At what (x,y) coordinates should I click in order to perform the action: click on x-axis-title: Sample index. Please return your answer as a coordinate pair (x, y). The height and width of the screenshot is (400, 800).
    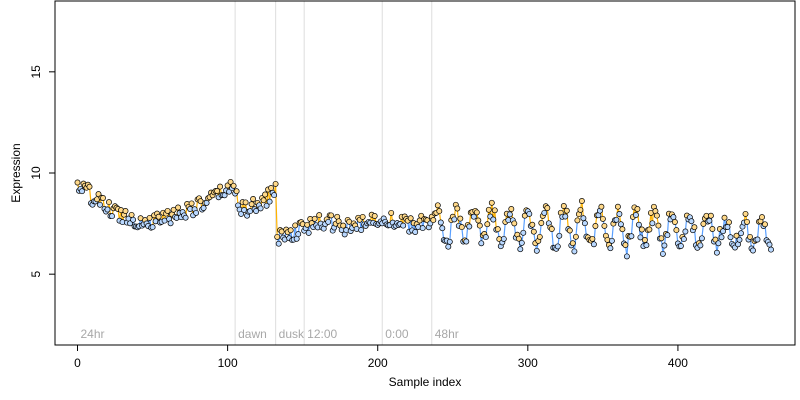
    Looking at the image, I should click on (425, 382).